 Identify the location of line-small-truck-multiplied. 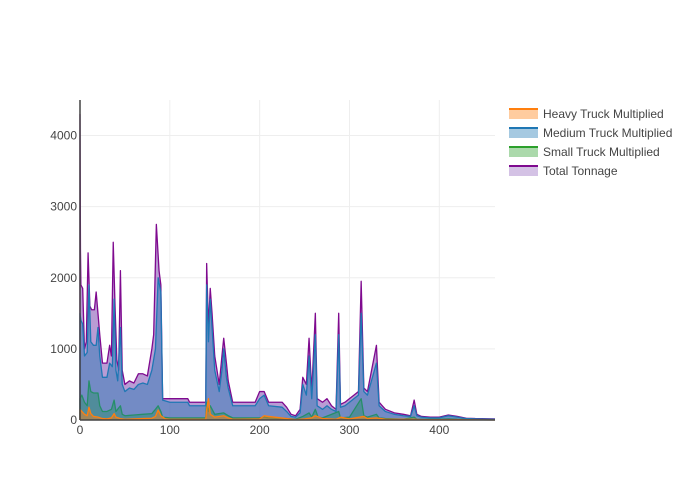
(287, 400).